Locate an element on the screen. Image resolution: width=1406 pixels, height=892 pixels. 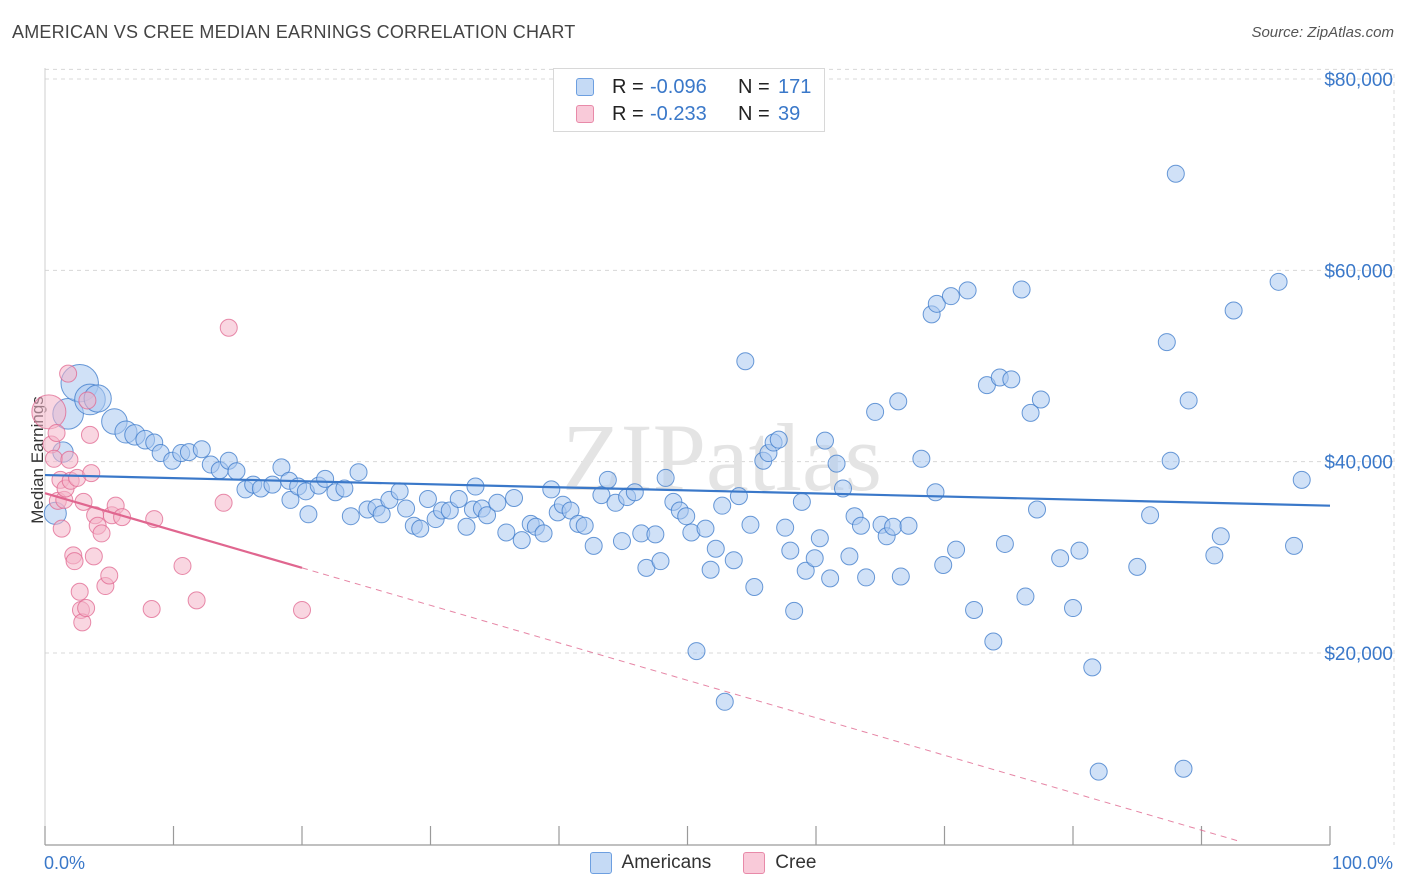
r-label: R = is located at coordinates (628, 113).